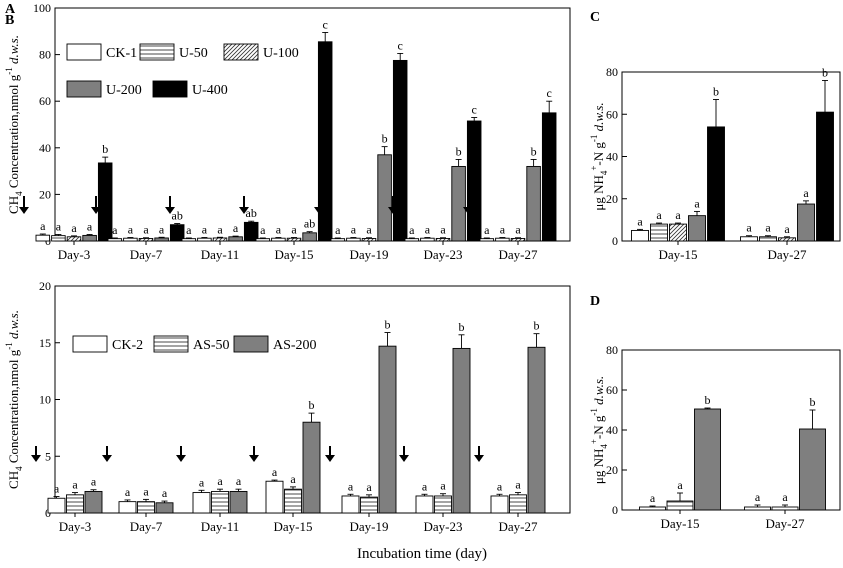 This screenshot has width=843, height=568. What do you see at coordinates (45, 343) in the screenshot?
I see `y-tick-label: 15` at bounding box center [45, 343].